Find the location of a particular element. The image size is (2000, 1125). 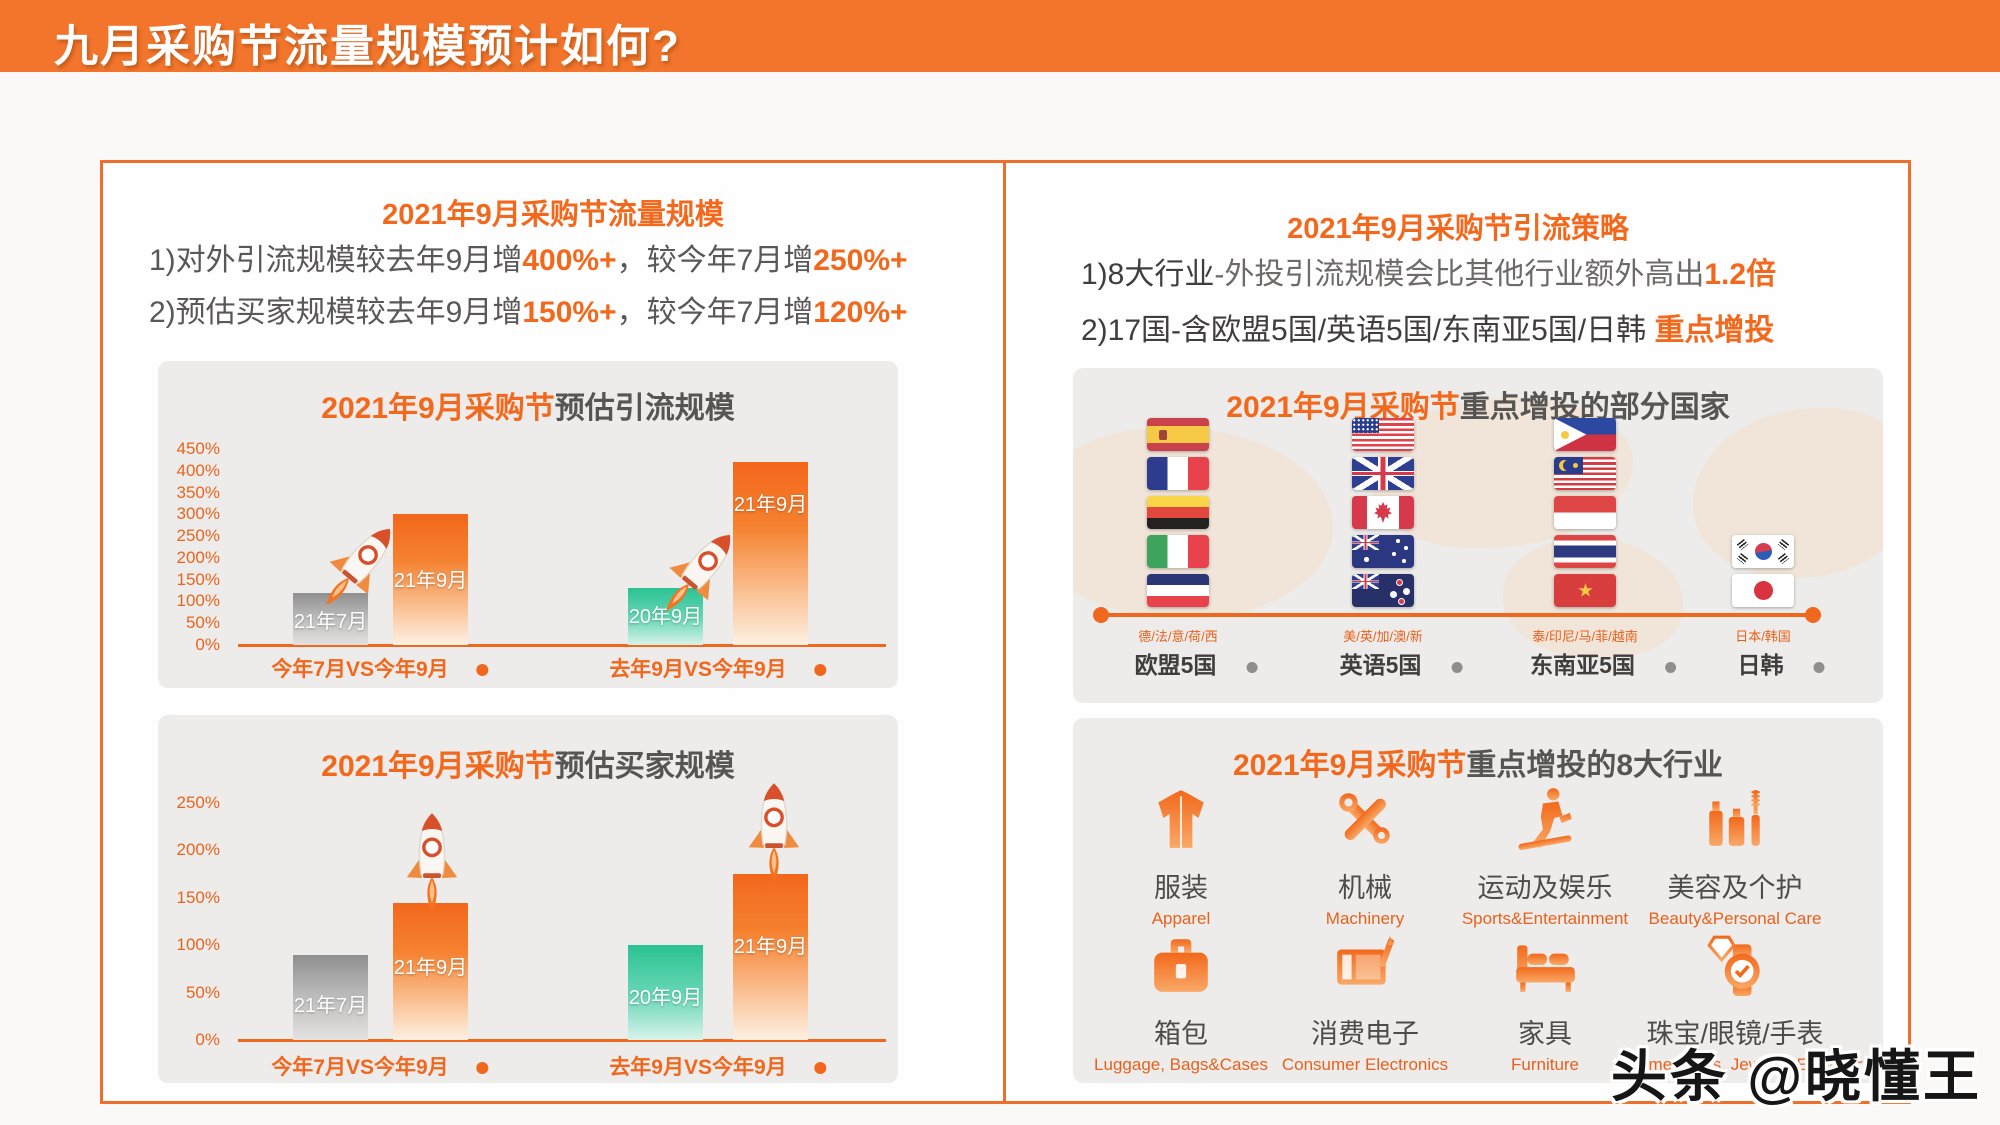

point-text: 1)8大行业 is located at coordinates (1148, 274).